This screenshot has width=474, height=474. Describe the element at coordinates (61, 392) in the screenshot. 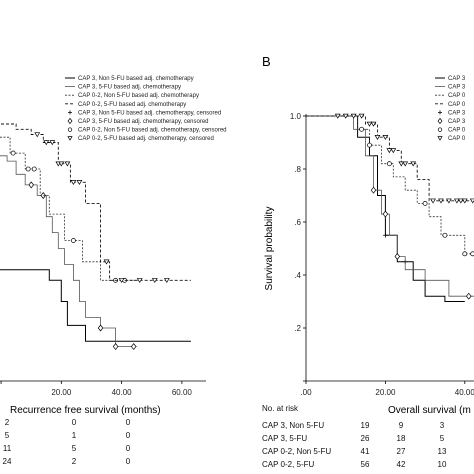

I see `panel-a-x-tick-label: 20.00` at that location.